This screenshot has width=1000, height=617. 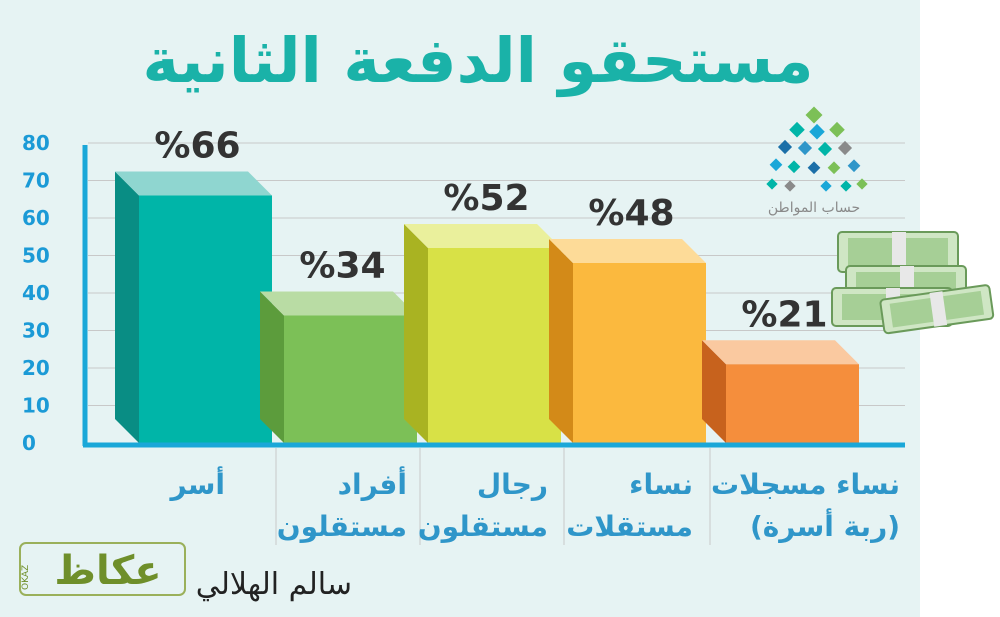 What do you see at coordinates (196, 483) in the screenshot?
I see `category-label: أسر` at bounding box center [196, 483].